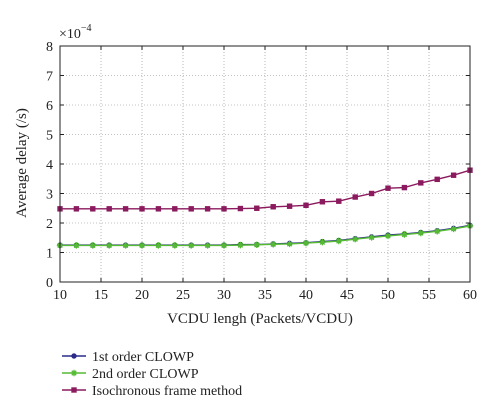 The width and height of the screenshot is (500, 417). What do you see at coordinates (49, 224) in the screenshot?
I see `y-tick-label: 2` at bounding box center [49, 224].